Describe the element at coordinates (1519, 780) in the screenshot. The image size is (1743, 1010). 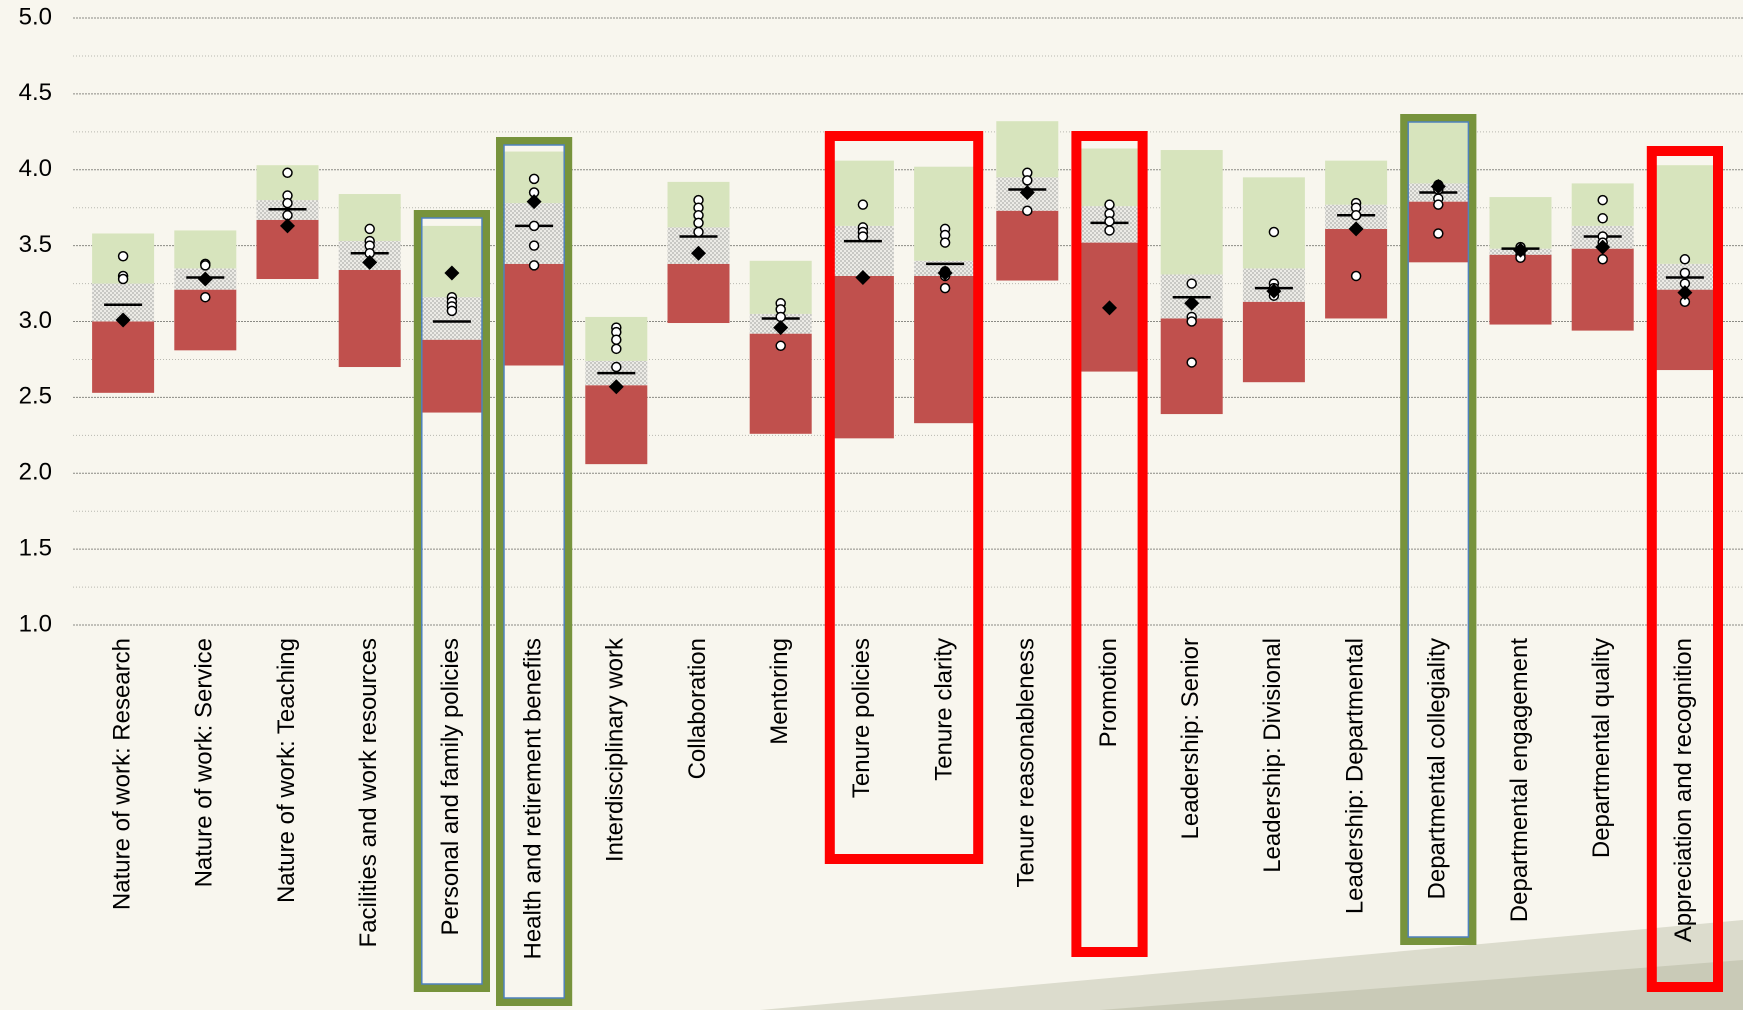
I see `x-tick-label: Departmental engagement` at that location.